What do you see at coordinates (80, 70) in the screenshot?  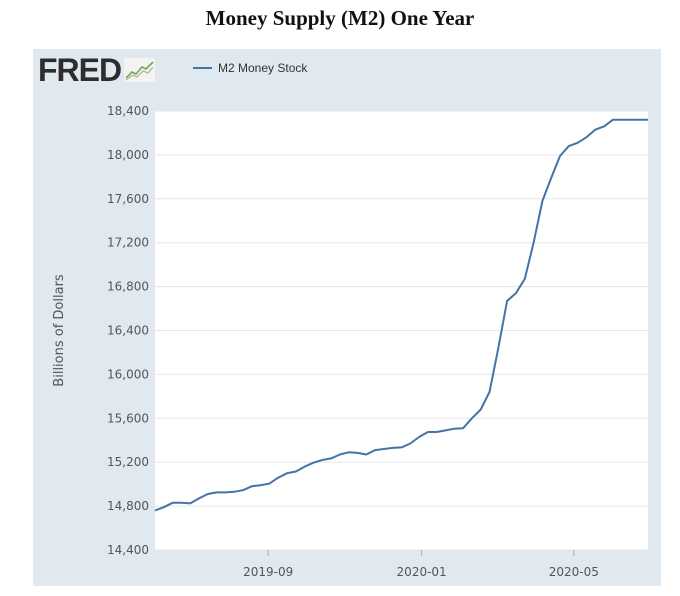 I see `logo-text: FRED` at bounding box center [80, 70].